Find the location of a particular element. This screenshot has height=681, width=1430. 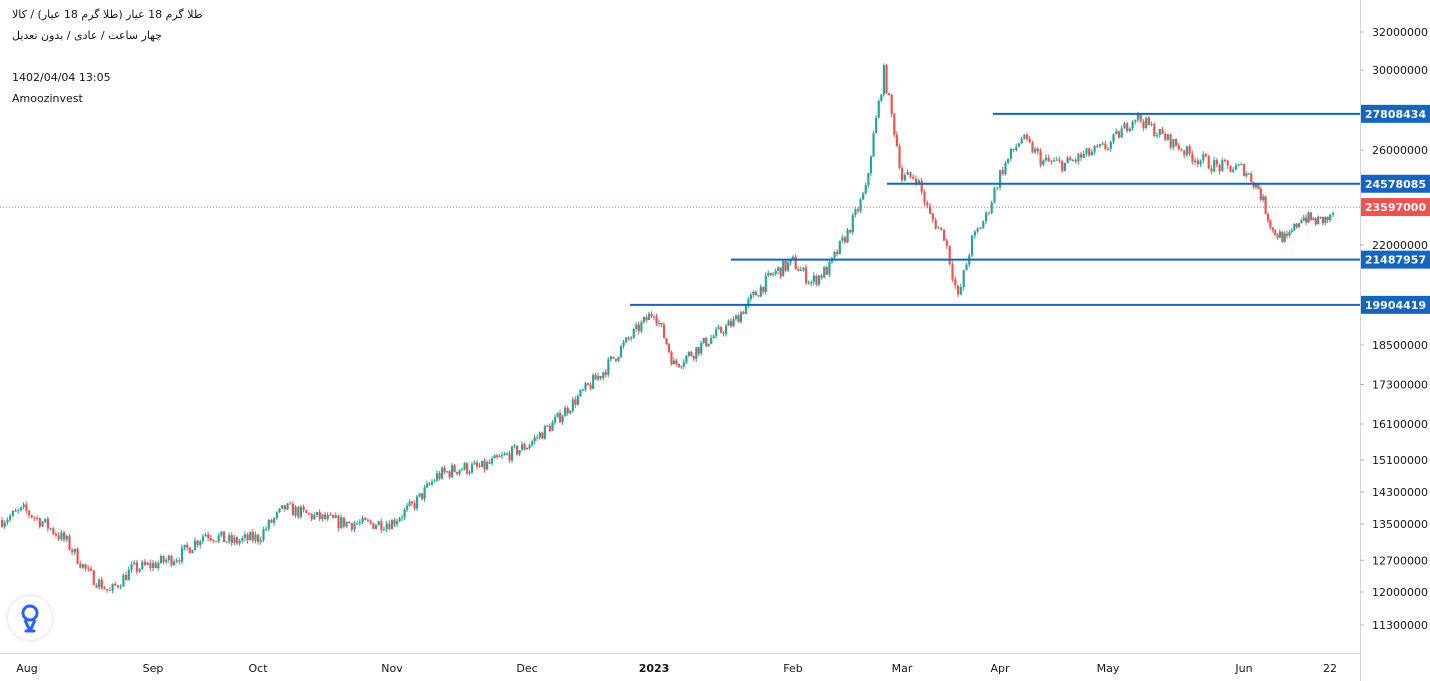

level-tag-label: 24578085 is located at coordinates (1395, 184).